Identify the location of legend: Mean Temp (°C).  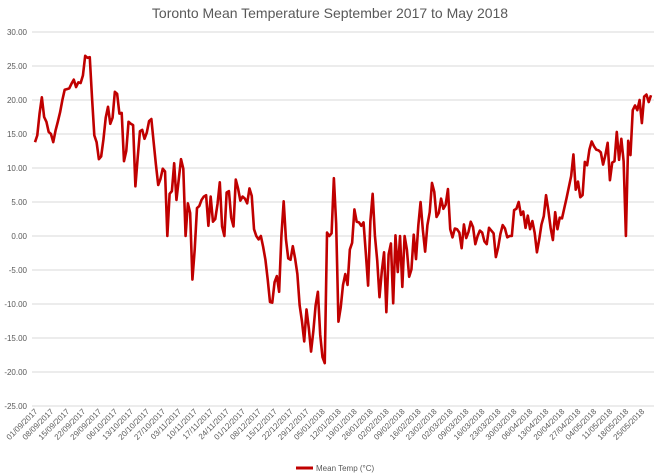
(335, 468).